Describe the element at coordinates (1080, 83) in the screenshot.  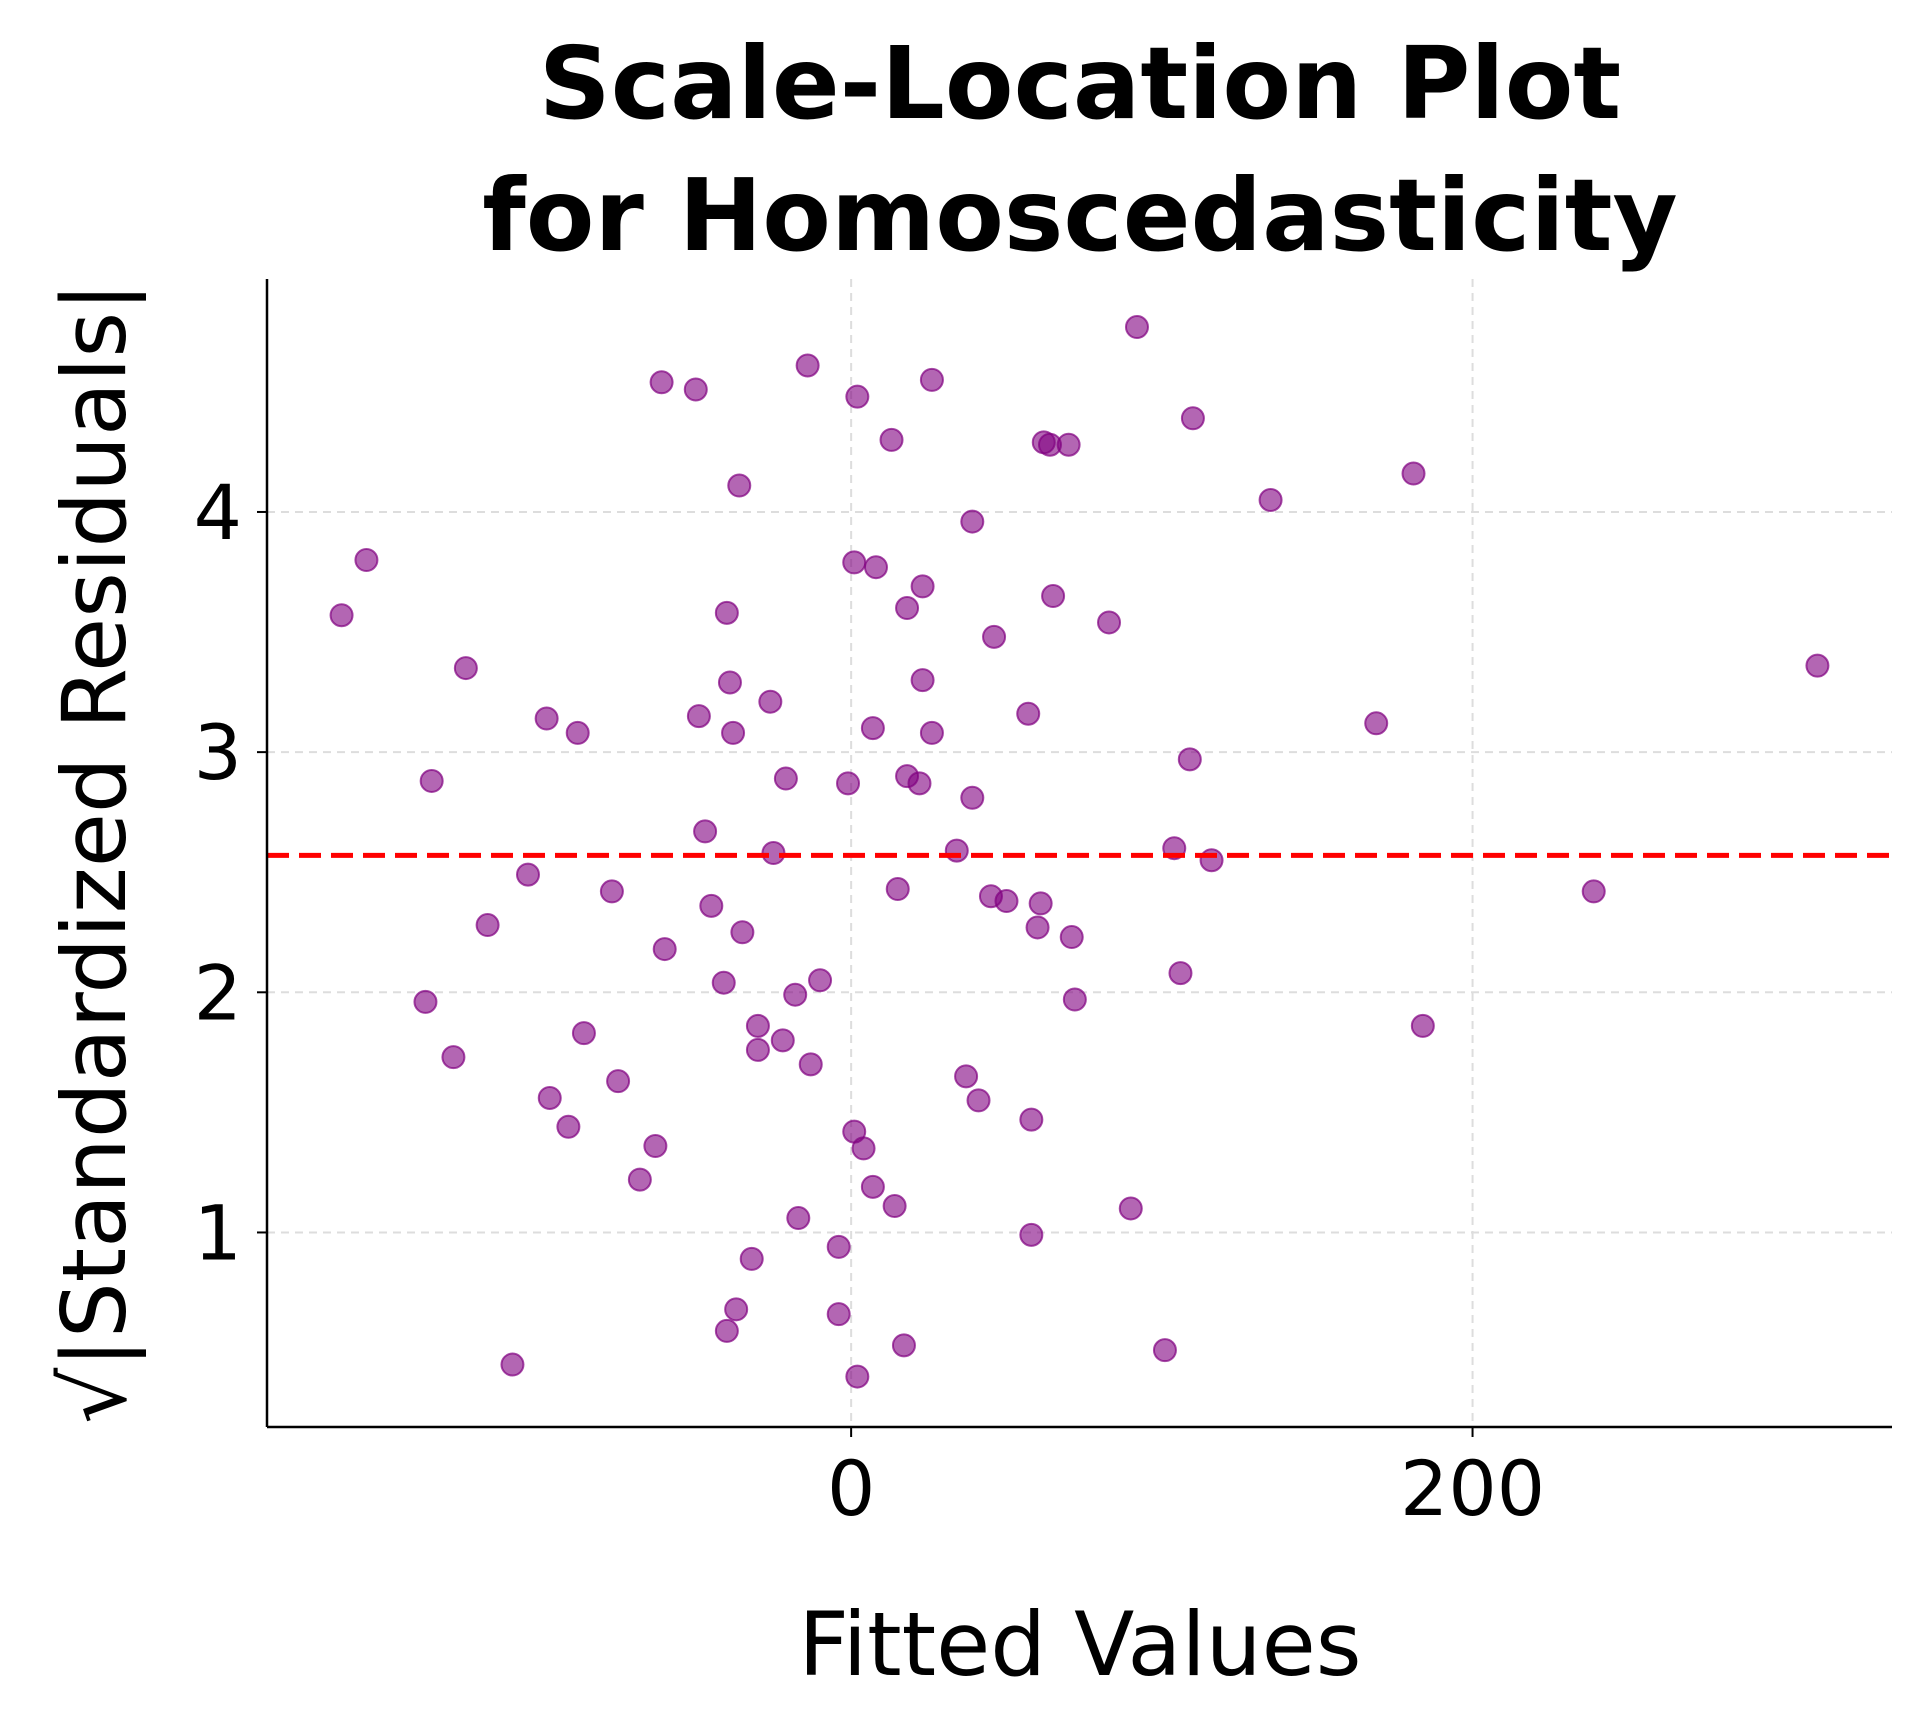
I see `chart-title-line1: Scale-Location Plot` at that location.